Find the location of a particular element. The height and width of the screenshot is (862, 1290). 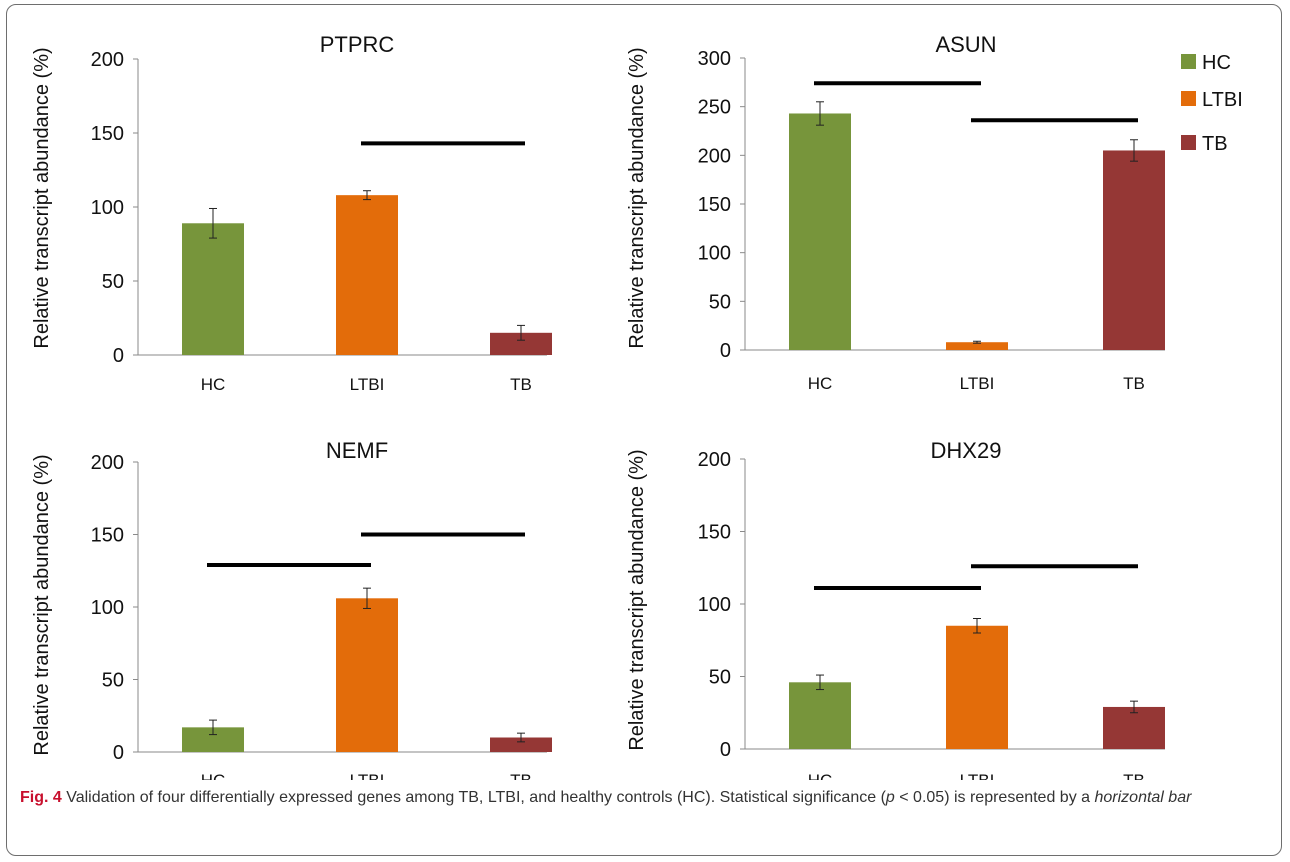

chart-title: NEMF is located at coordinates (357, 450).